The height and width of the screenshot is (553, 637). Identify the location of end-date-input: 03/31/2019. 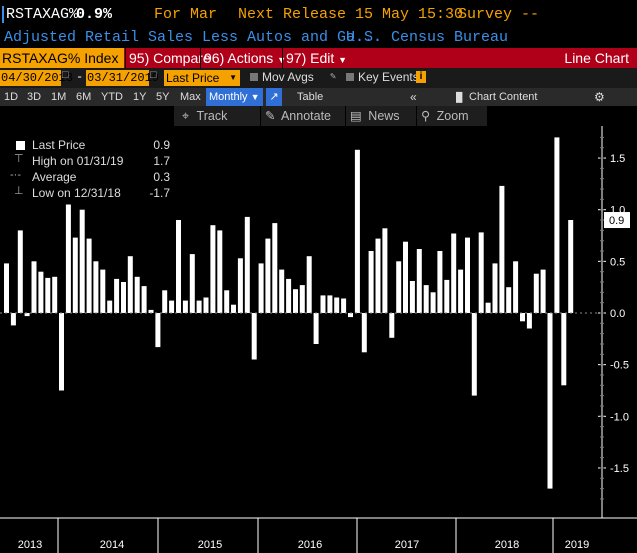
(123, 78).